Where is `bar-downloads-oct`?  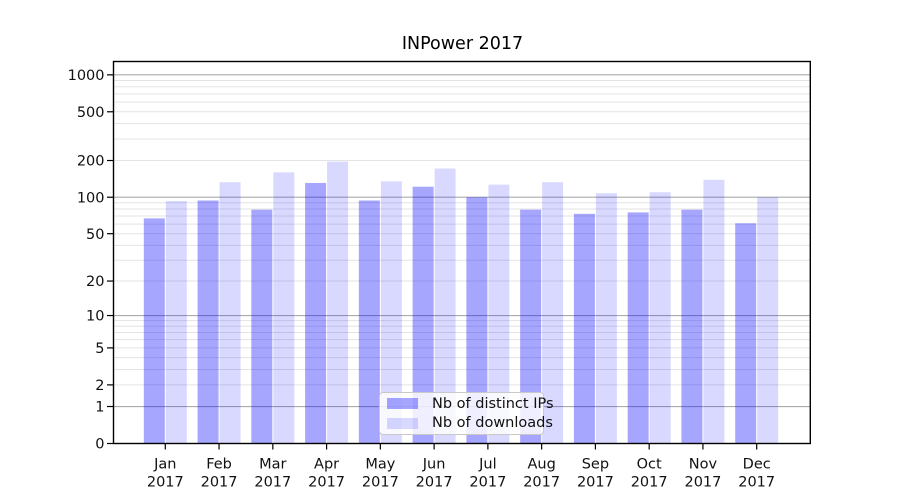 bar-downloads-oct is located at coordinates (660, 318).